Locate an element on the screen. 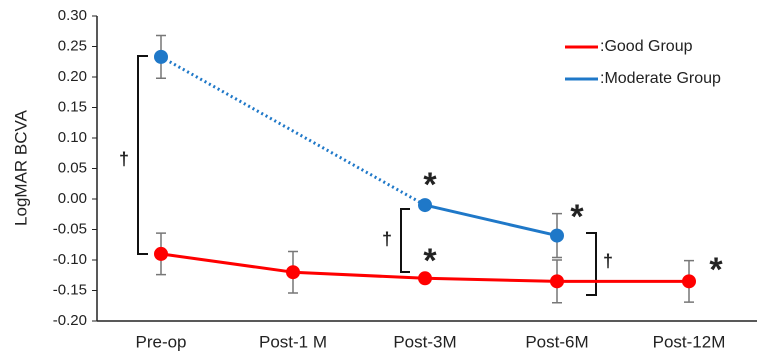 This screenshot has width=757, height=362. y-tick-label: -0.05 is located at coordinates (70, 228).